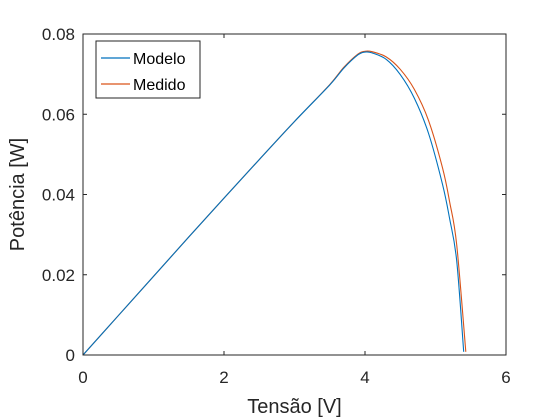  I want to click on y-tick-label: 0.02, so click(58, 275).